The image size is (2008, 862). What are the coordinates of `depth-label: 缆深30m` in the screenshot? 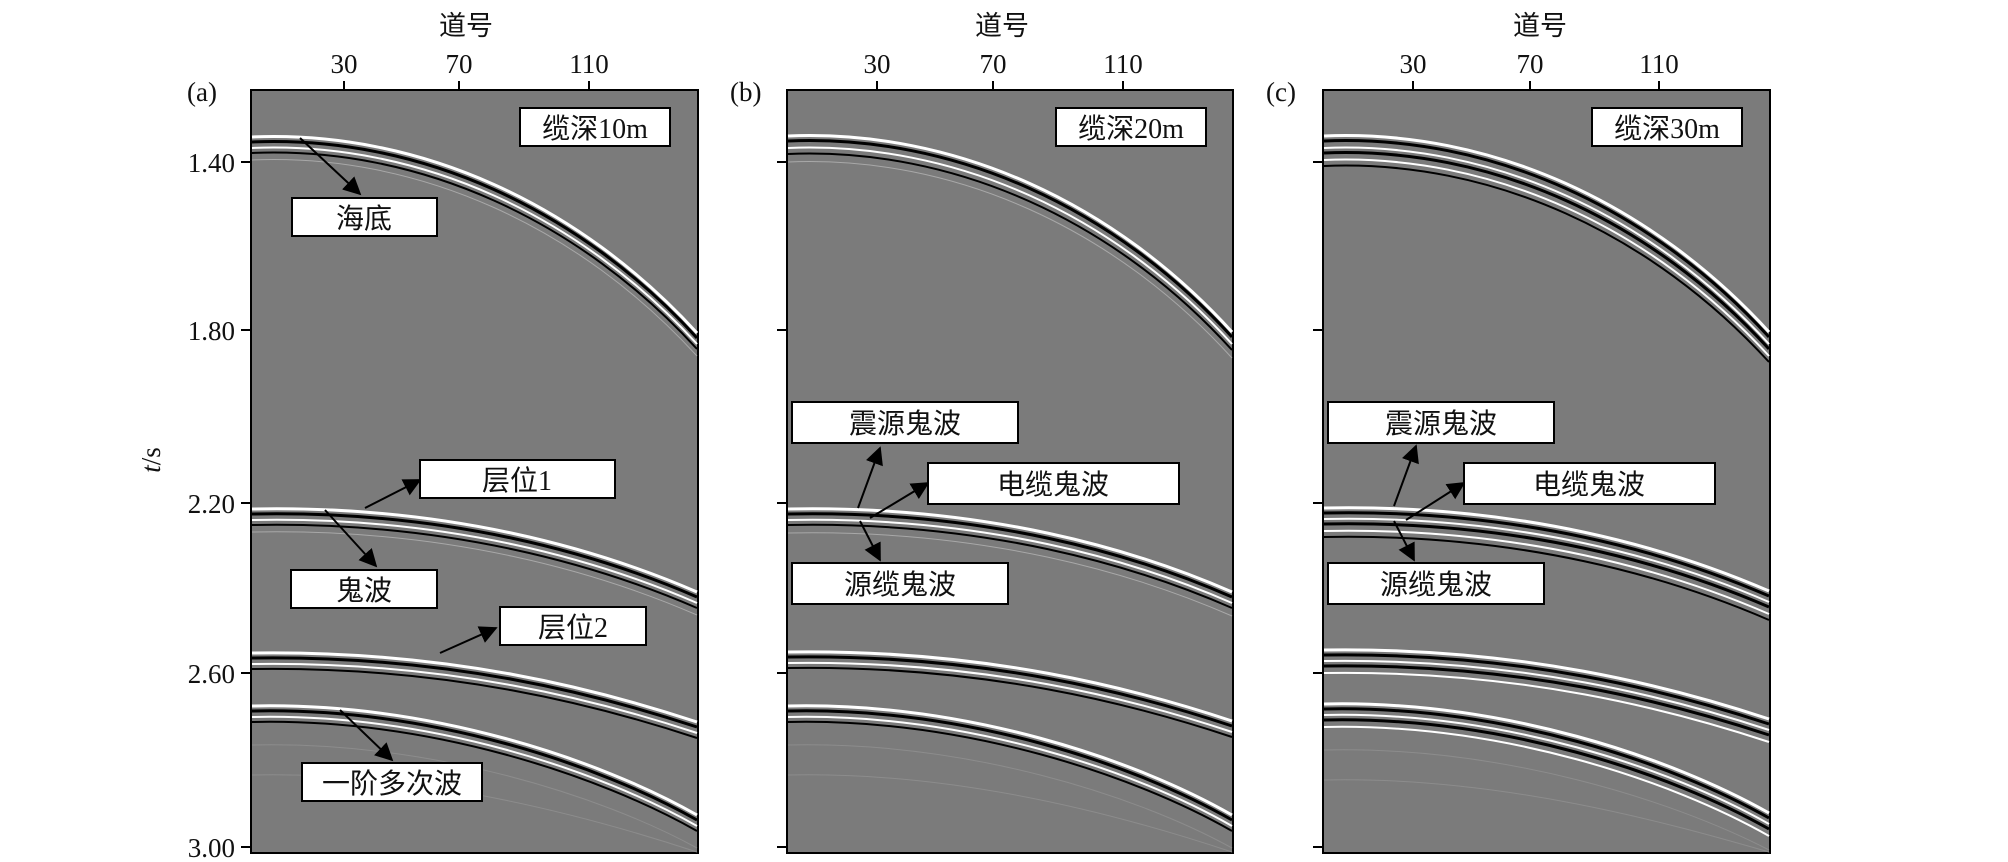 It's located at (1667, 129).